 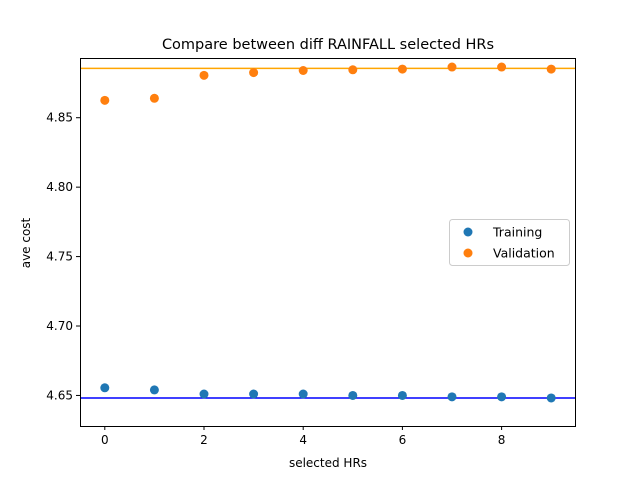 What do you see at coordinates (303, 440) in the screenshot?
I see `x-tick-label-2: 4` at bounding box center [303, 440].